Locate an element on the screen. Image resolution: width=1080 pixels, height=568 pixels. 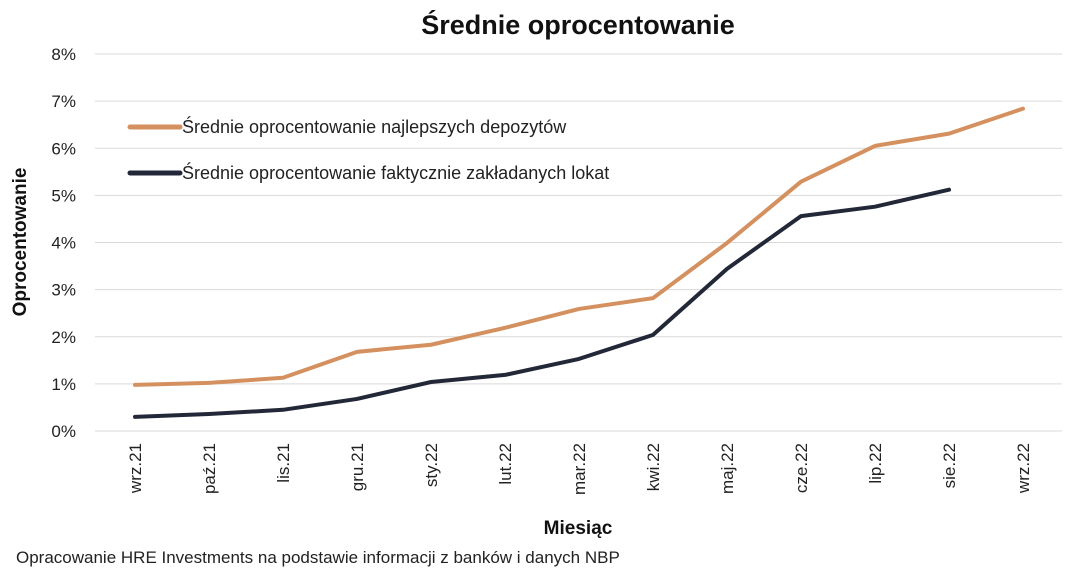
y-tick-label: 3% is located at coordinates (63, 290).